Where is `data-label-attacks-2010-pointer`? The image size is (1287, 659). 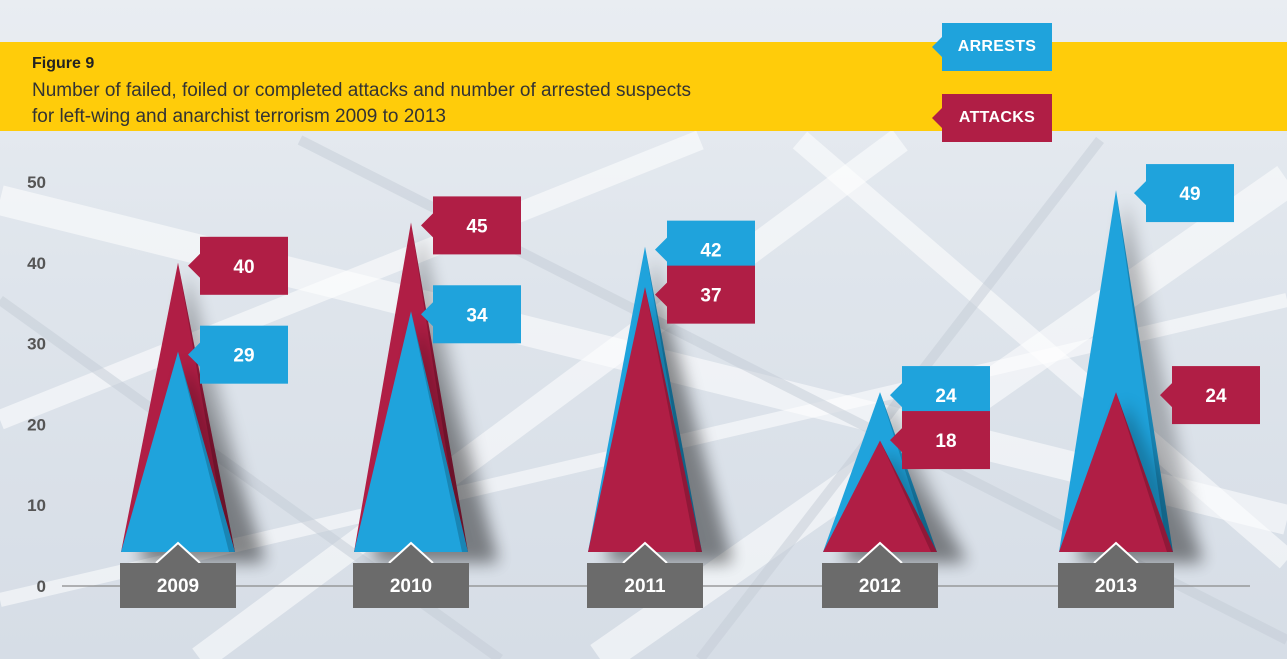
data-label-attacks-2010-pointer is located at coordinates (427, 225).